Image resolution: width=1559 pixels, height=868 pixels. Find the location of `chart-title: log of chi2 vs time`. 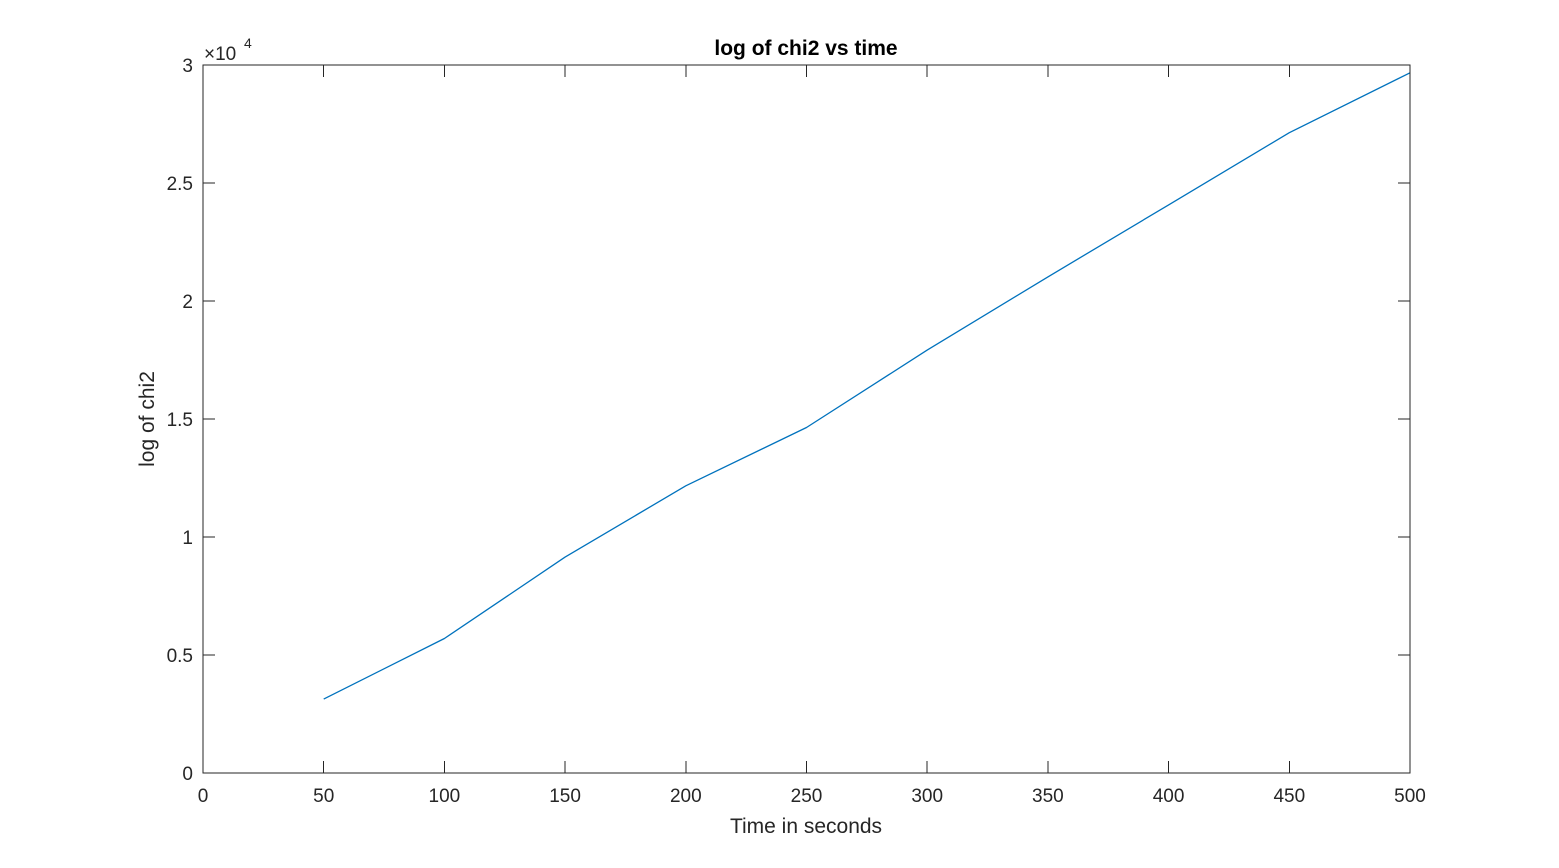

chart-title: log of chi2 vs time is located at coordinates (805, 48).